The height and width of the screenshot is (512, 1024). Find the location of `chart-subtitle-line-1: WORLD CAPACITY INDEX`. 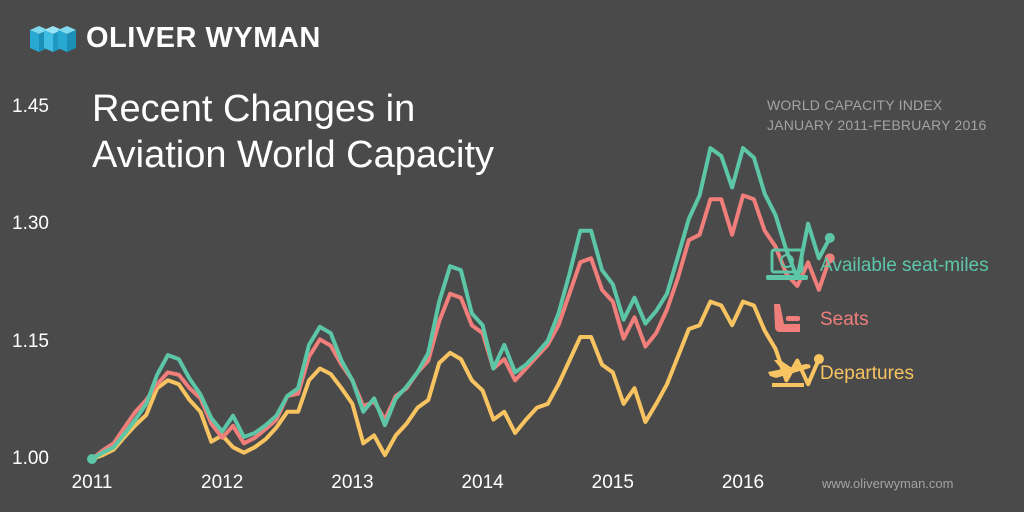

chart-subtitle-line-1: WORLD CAPACITY INDEX is located at coordinates (855, 105).